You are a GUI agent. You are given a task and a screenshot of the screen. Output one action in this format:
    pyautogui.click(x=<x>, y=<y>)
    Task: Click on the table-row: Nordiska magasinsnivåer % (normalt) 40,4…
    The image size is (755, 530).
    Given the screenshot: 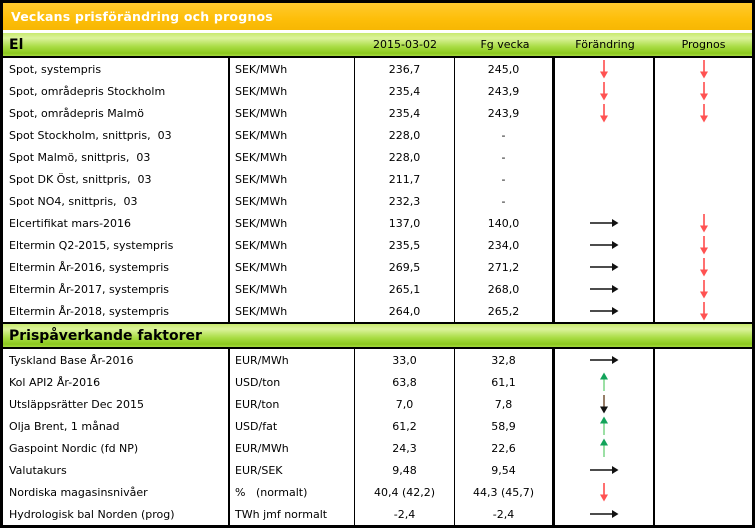 What is the action you would take?
    pyautogui.click(x=377, y=492)
    